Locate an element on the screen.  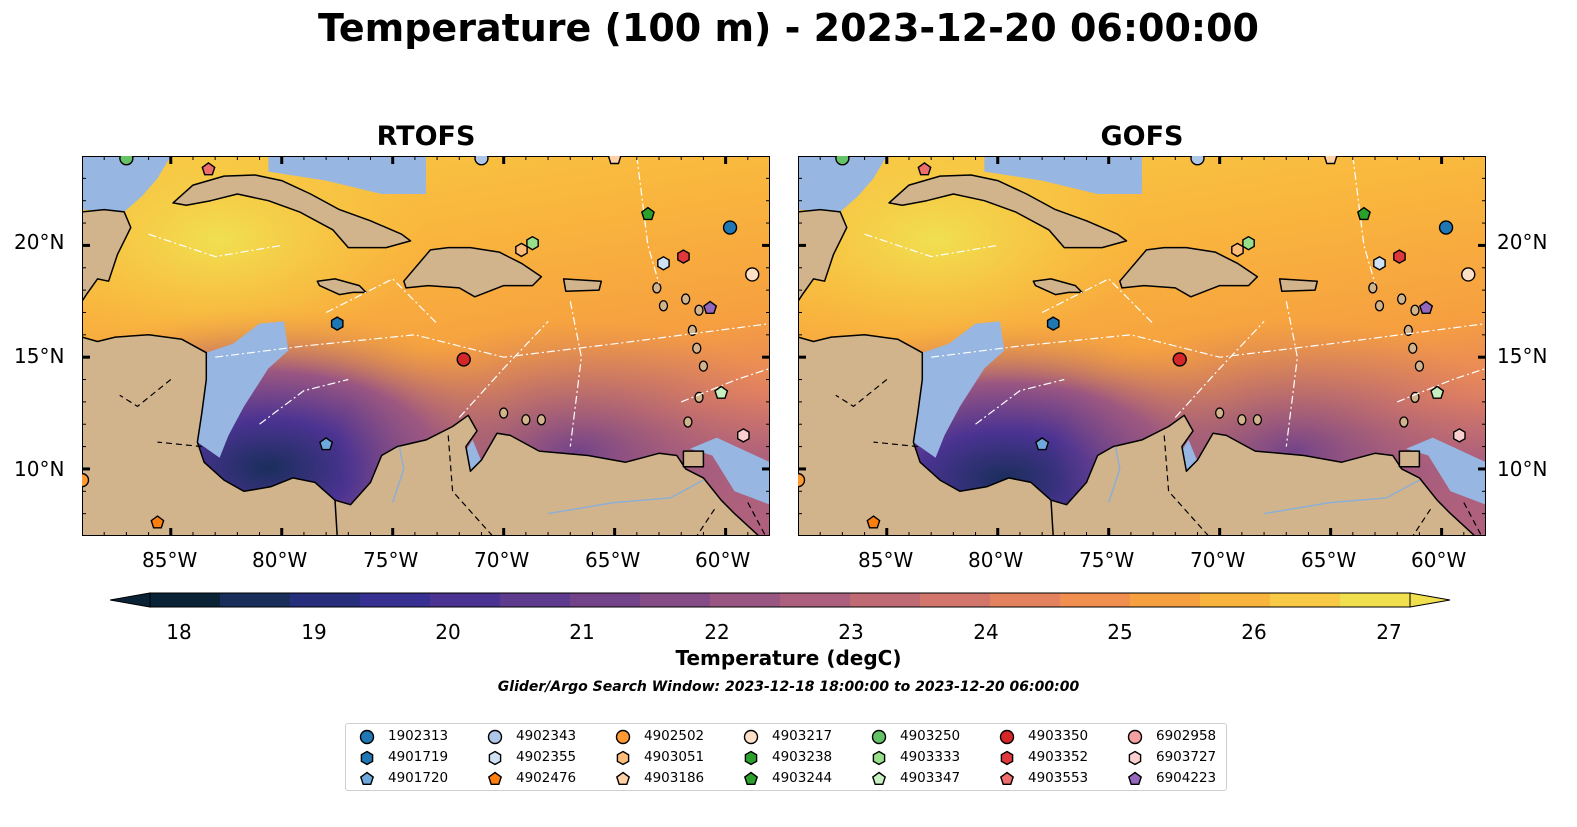
cuba-land is located at coordinates (1008, 211).